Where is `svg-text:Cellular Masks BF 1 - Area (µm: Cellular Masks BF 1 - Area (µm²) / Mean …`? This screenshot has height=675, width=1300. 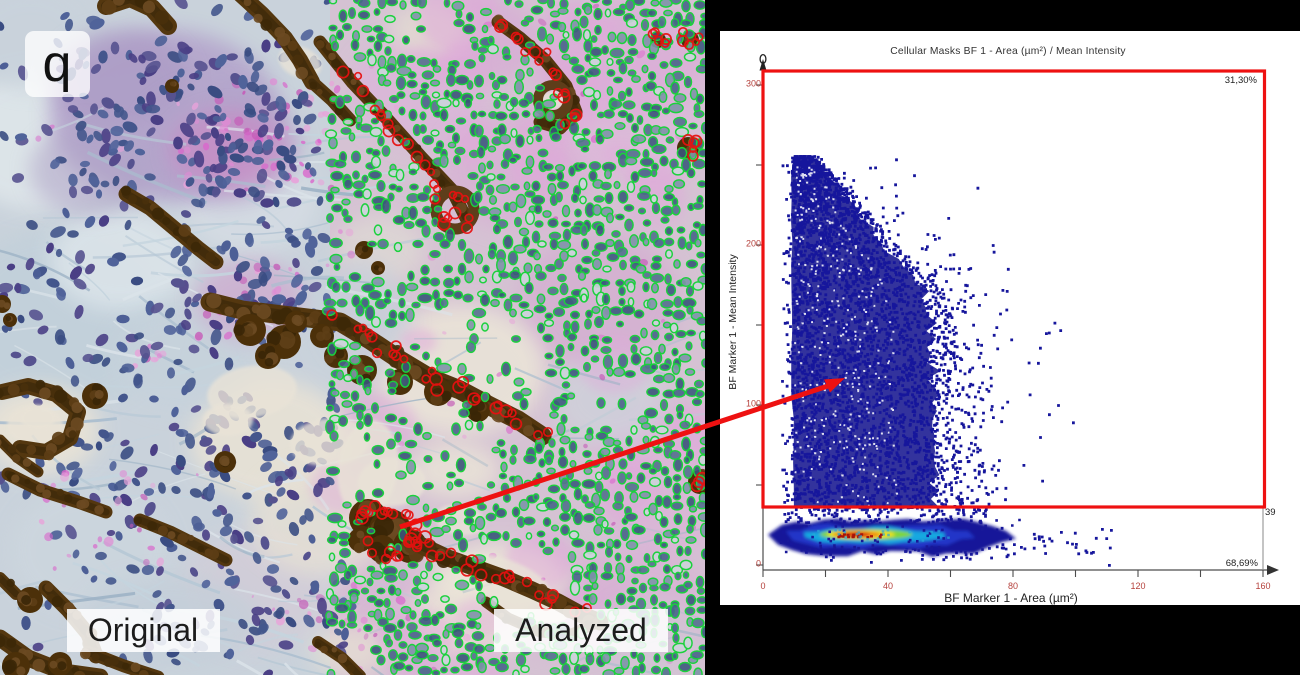 svg-text:Cellular Masks BF 1 - Area (µm: Cellular Masks BF 1 - Area (µm²) / Mean … is located at coordinates (1008, 51).